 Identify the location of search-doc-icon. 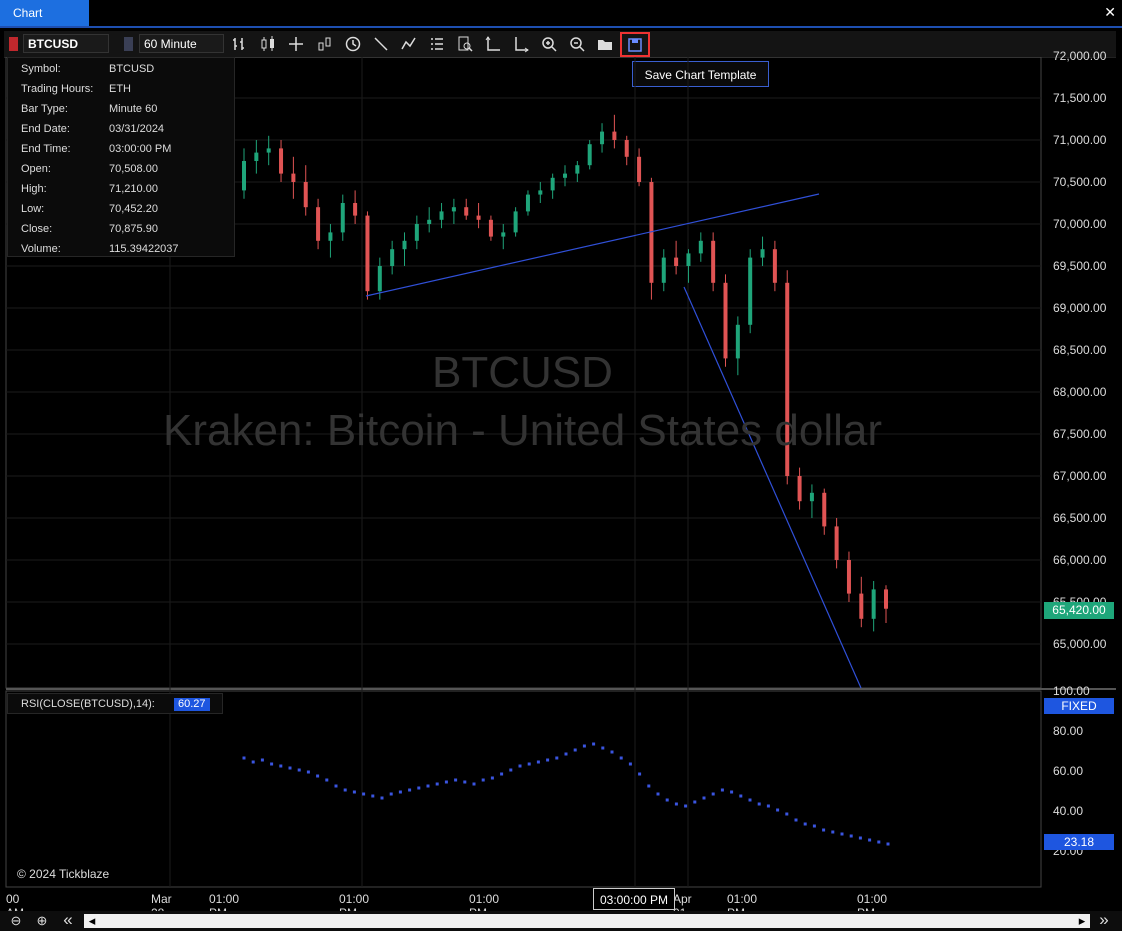
(465, 44).